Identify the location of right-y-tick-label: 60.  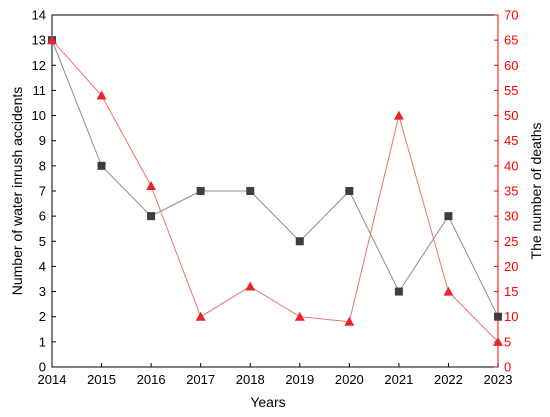
(511, 65).